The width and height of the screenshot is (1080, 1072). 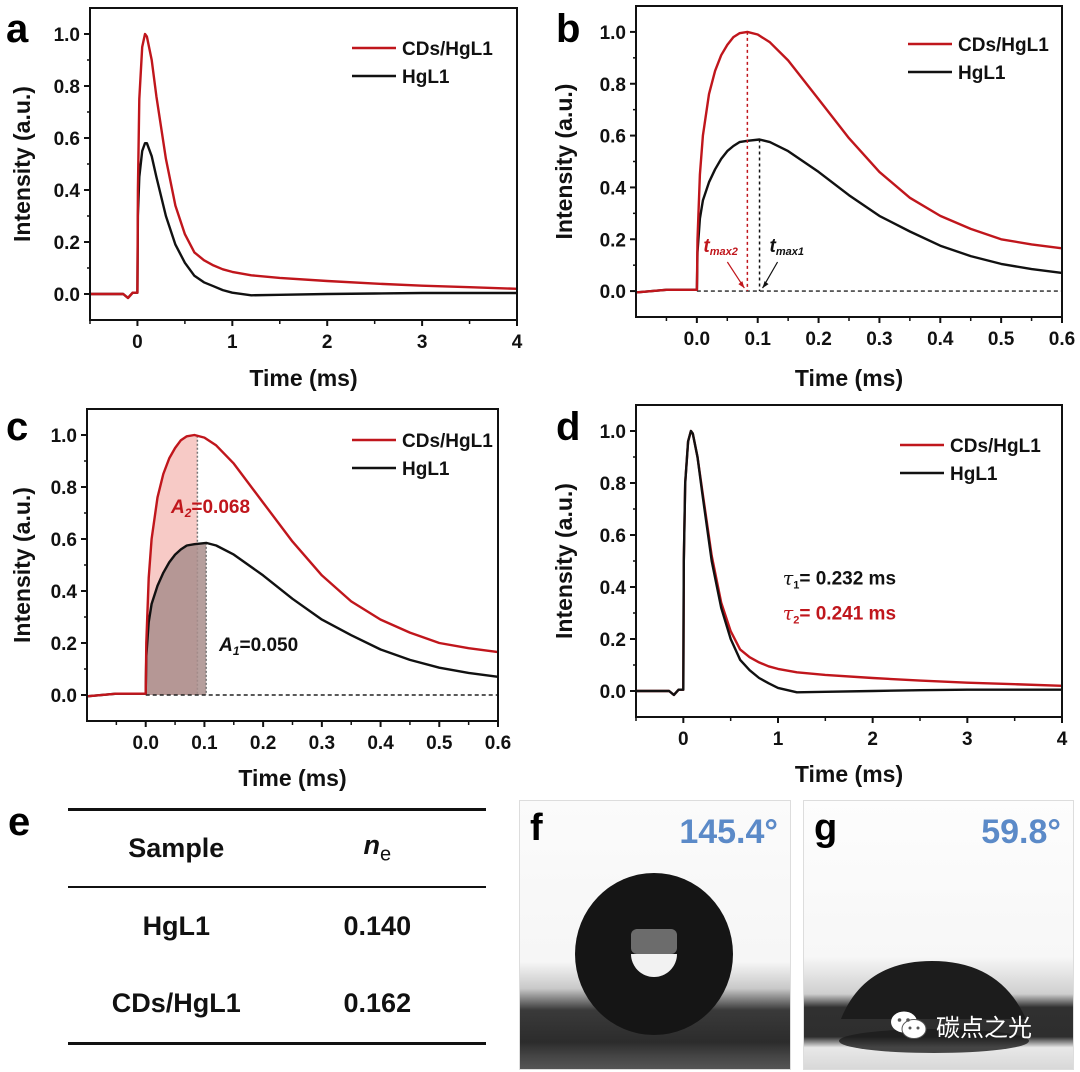 I want to click on header-sample: Sample, so click(x=176, y=848).